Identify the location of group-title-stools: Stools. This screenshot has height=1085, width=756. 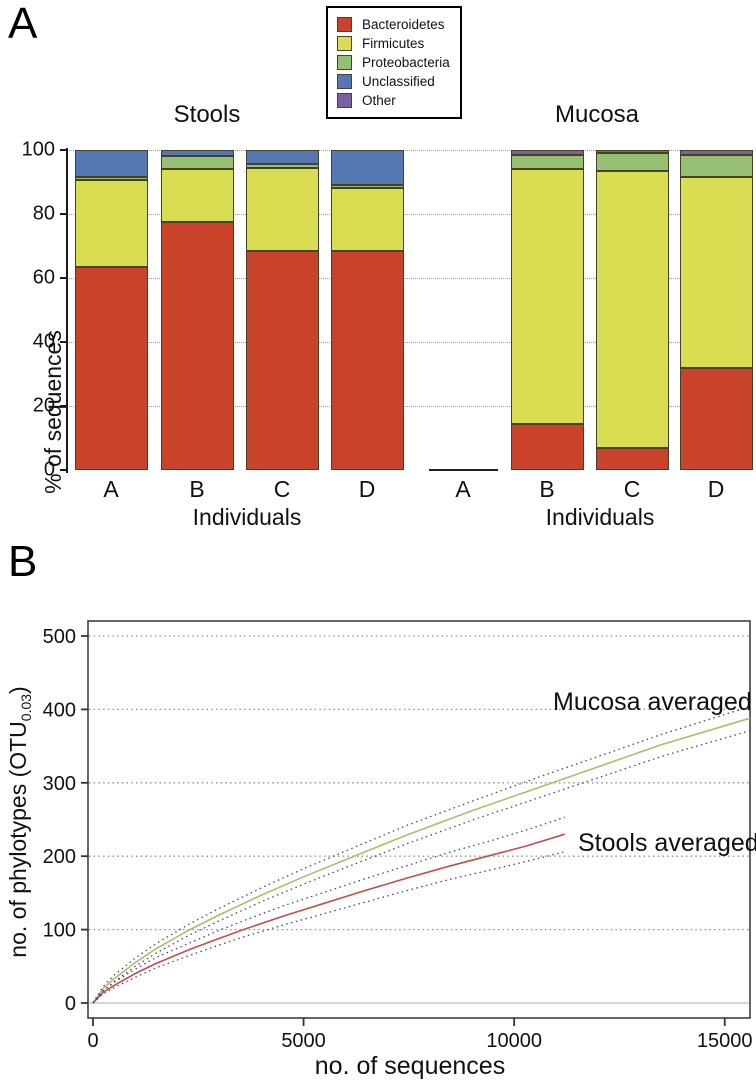
(207, 114).